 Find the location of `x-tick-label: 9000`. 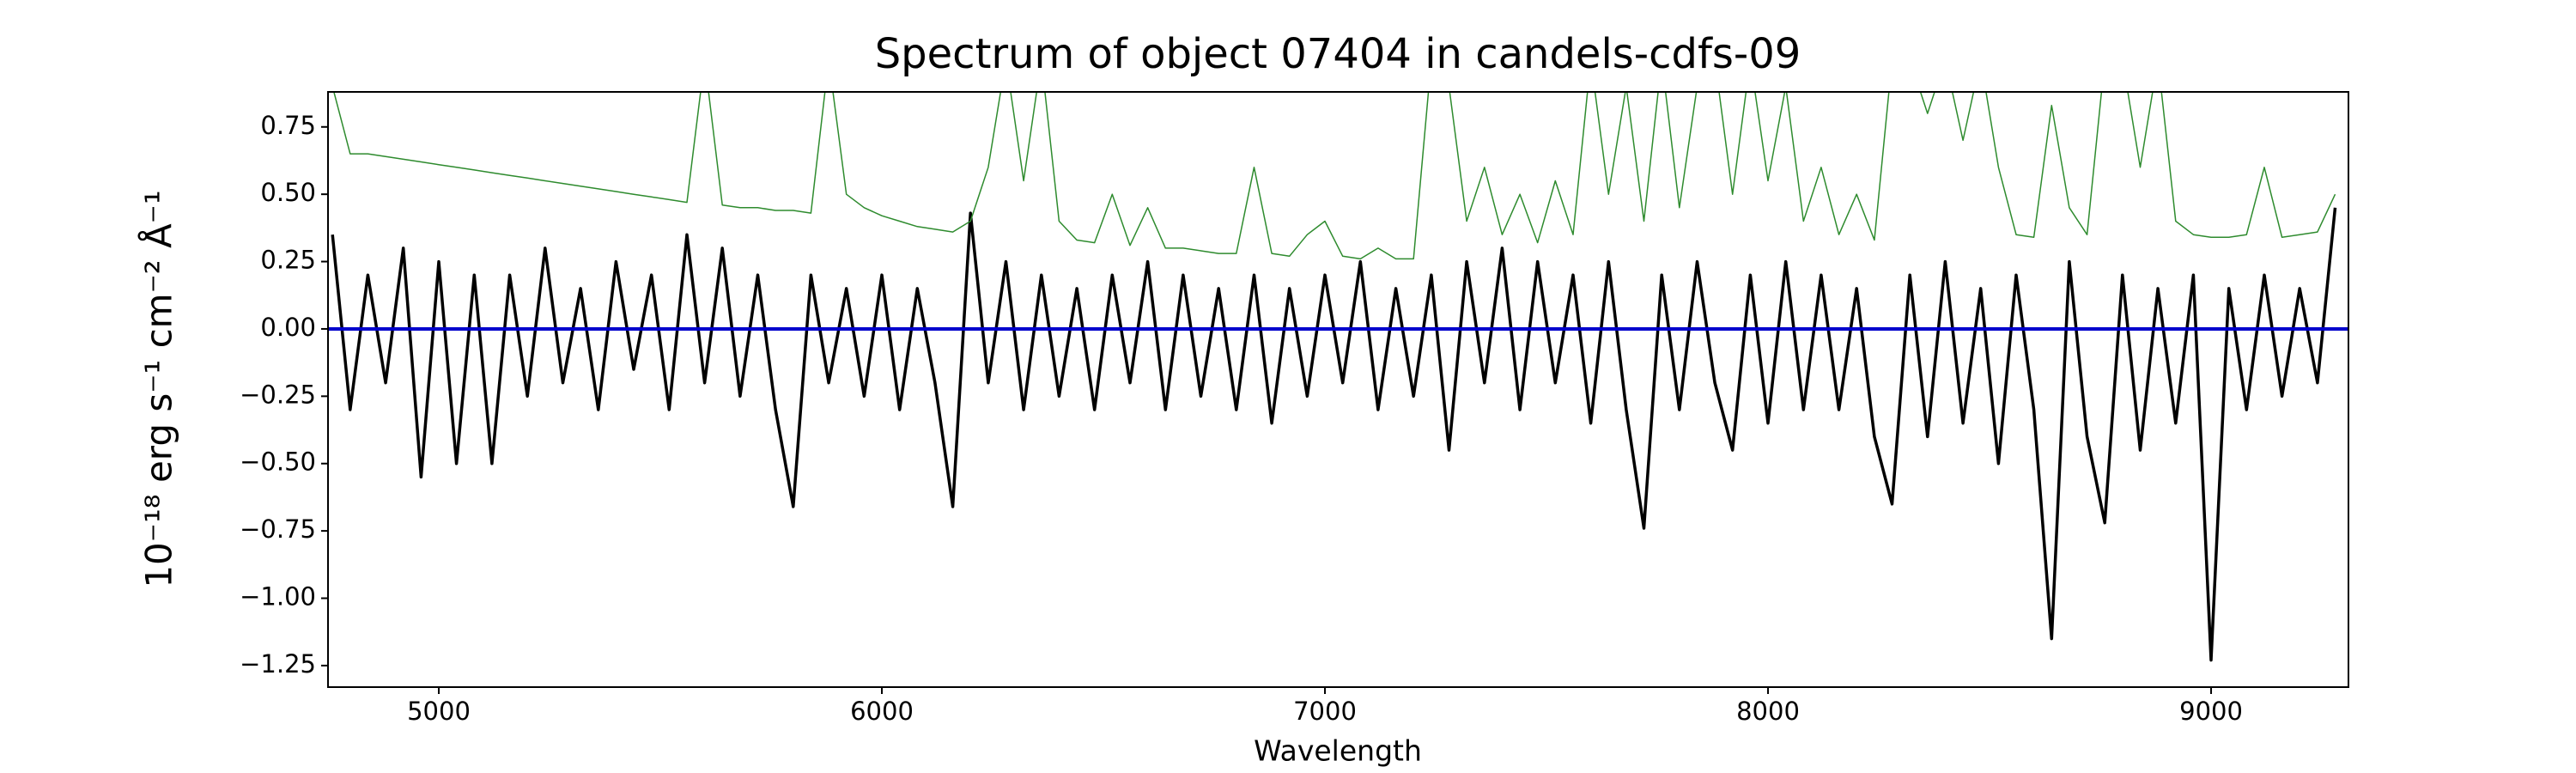

x-tick-label: 9000 is located at coordinates (2211, 711).